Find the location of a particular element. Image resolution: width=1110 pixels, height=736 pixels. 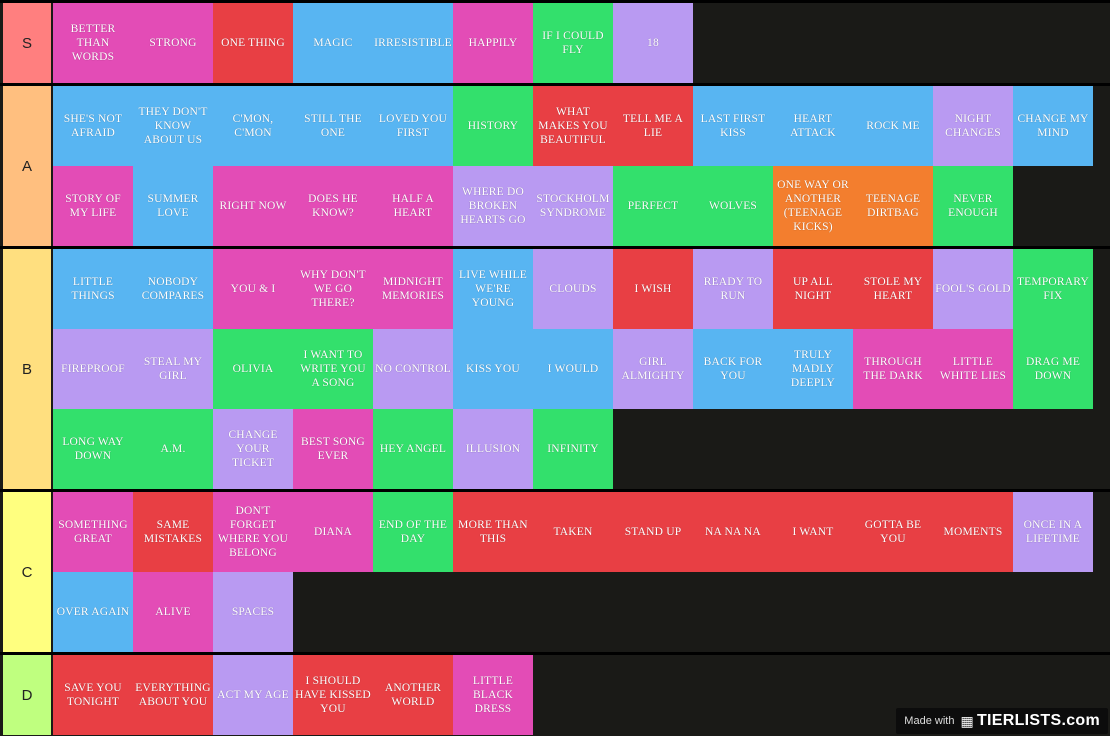

song-tile: OLIVIA is located at coordinates (253, 369).